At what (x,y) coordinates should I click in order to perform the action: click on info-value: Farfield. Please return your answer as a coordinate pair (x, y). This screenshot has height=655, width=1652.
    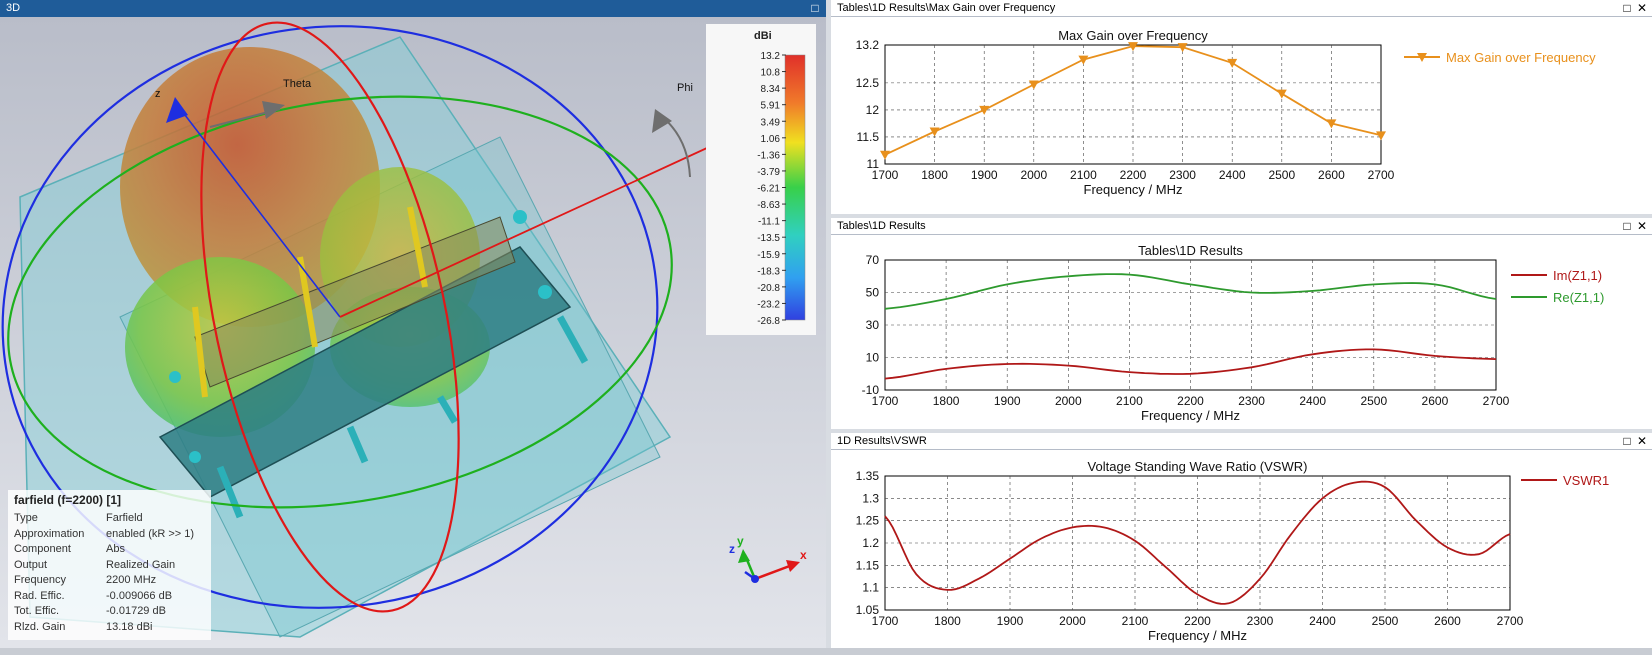
    Looking at the image, I should click on (124, 518).